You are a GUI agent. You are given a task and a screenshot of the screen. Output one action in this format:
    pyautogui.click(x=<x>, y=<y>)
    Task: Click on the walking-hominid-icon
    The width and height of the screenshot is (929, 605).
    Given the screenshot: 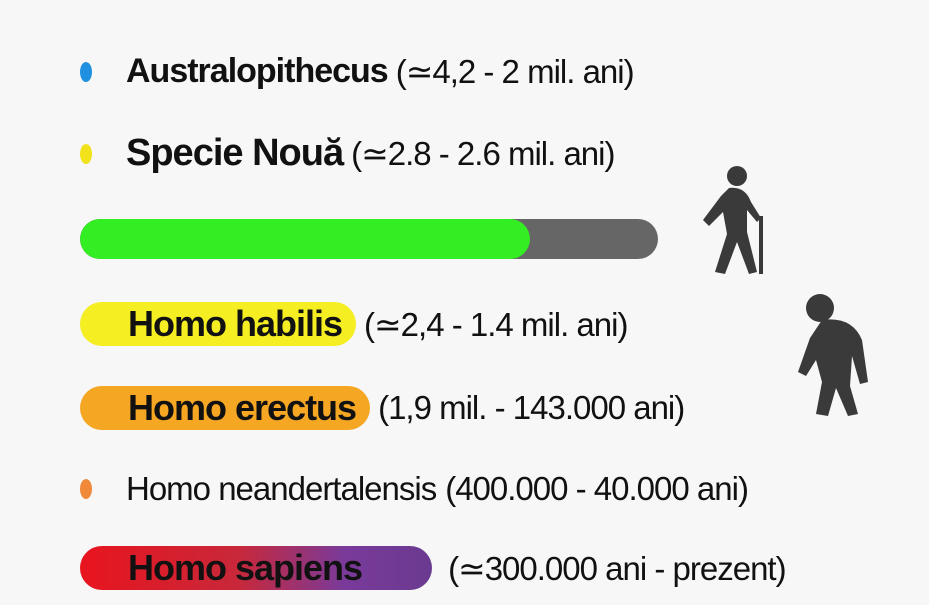 What is the action you would take?
    pyautogui.click(x=733, y=220)
    